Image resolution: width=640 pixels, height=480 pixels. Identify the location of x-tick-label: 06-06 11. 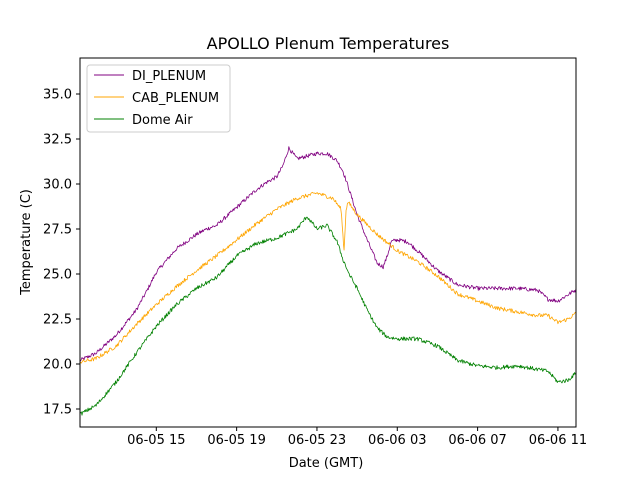
(558, 440).